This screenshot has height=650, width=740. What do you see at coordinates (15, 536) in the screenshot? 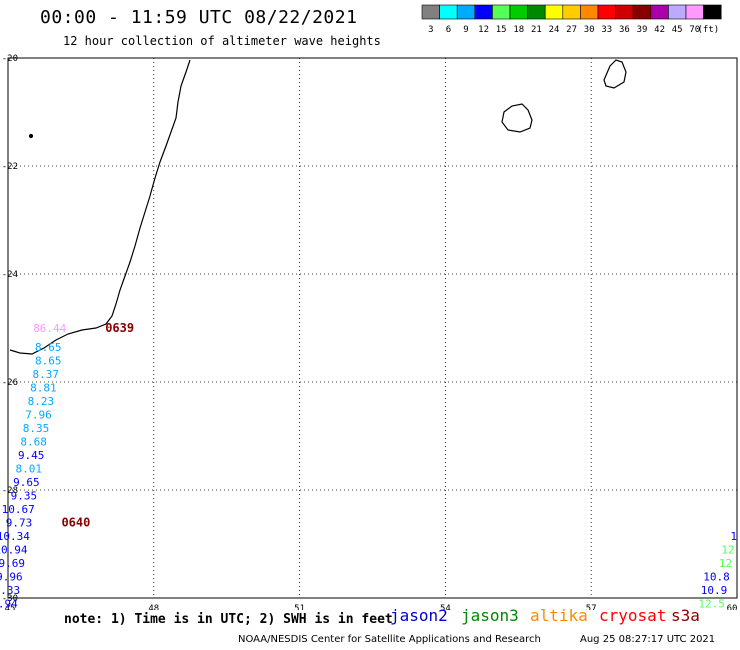
I see `wave-height-label: 10.34` at bounding box center [15, 536].